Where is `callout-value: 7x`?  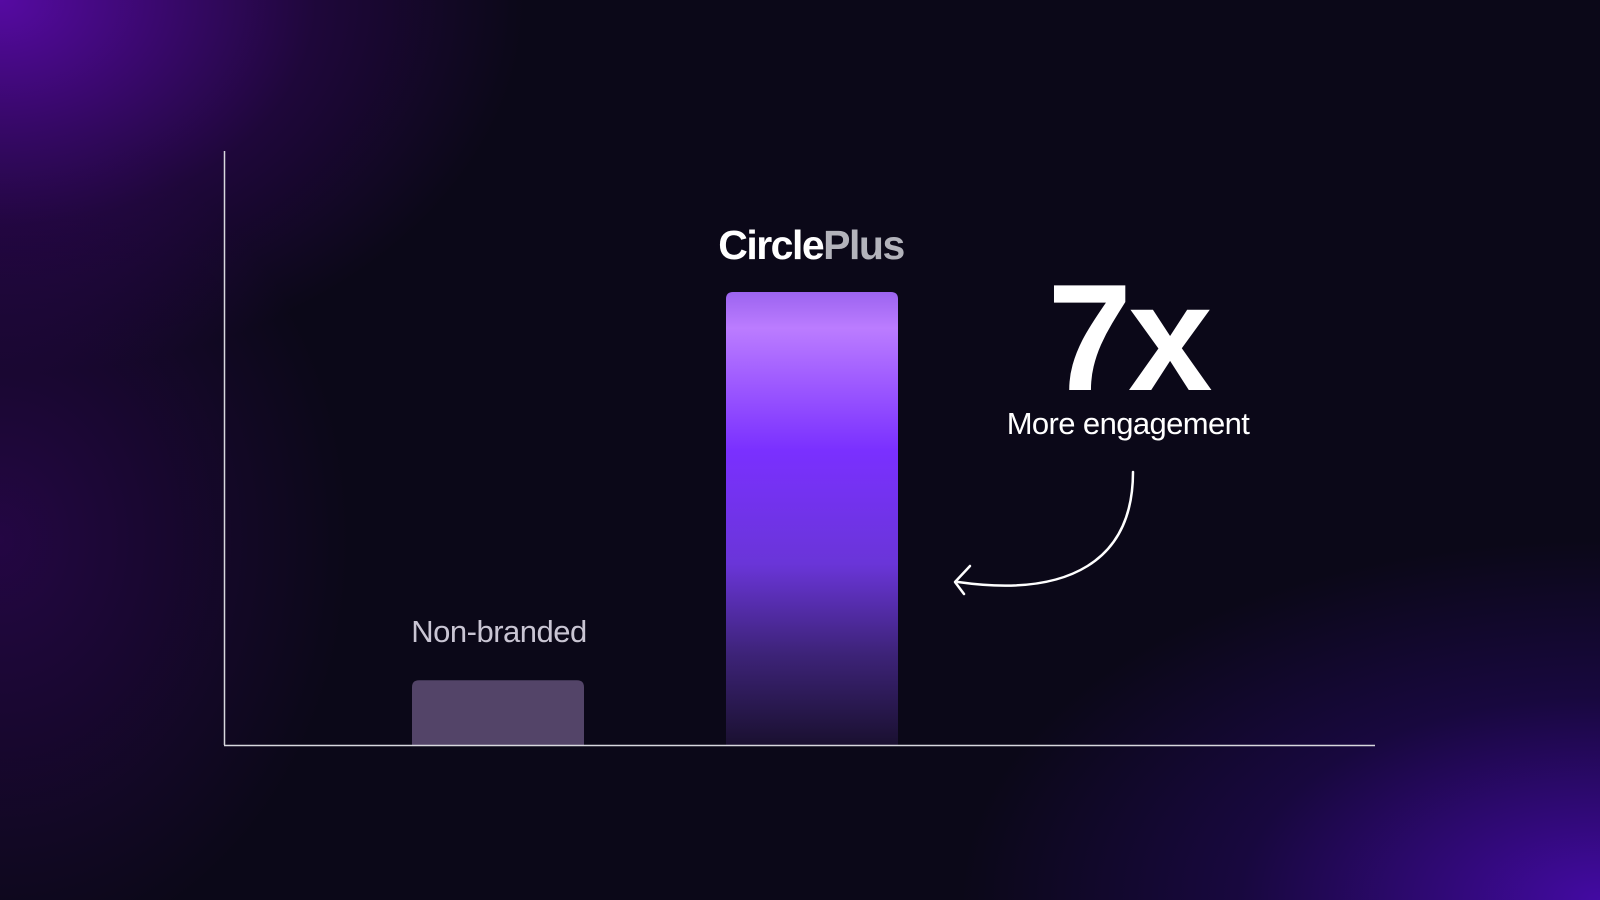 callout-value: 7x is located at coordinates (1129, 338).